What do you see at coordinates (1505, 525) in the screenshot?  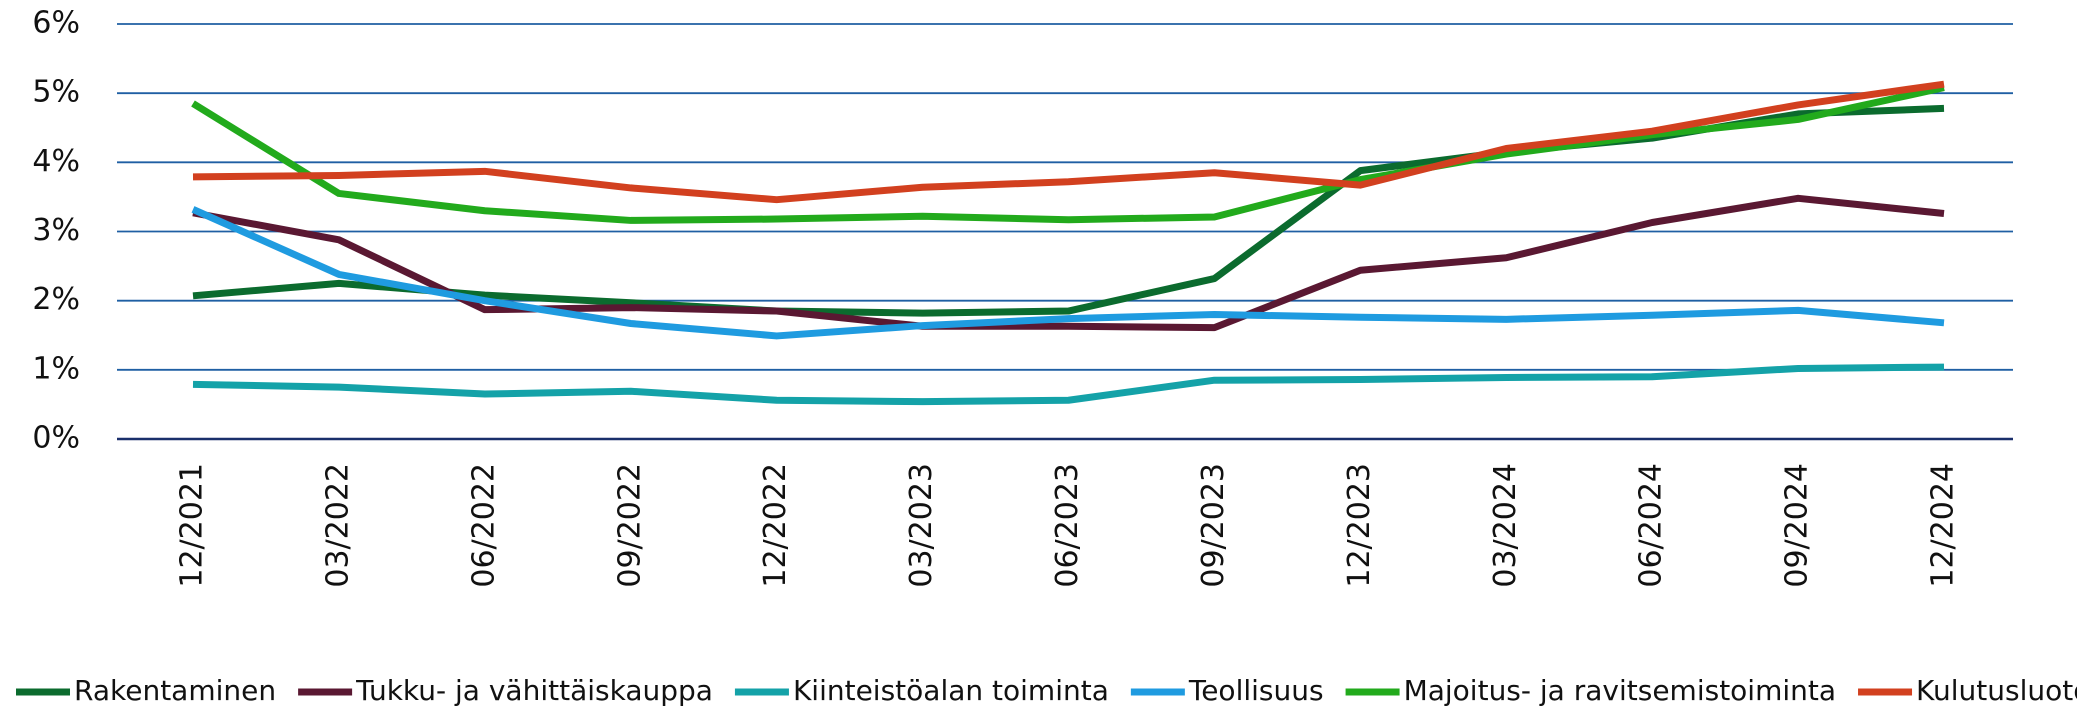 I see `x-tick-label: 03/2024` at bounding box center [1505, 525].